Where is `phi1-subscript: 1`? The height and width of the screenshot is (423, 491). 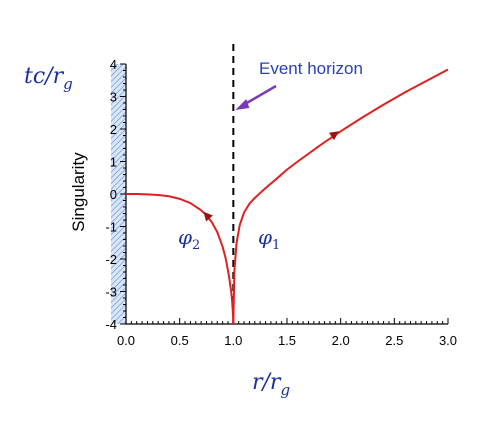 phi1-subscript: 1 is located at coordinates (276, 245).